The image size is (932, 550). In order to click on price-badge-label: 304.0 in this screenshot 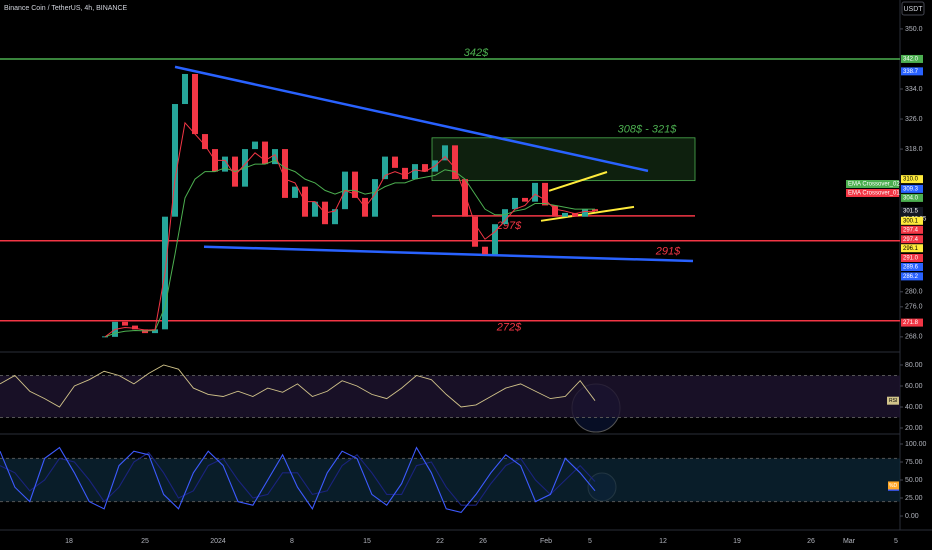, I will do `click(911, 198)`.